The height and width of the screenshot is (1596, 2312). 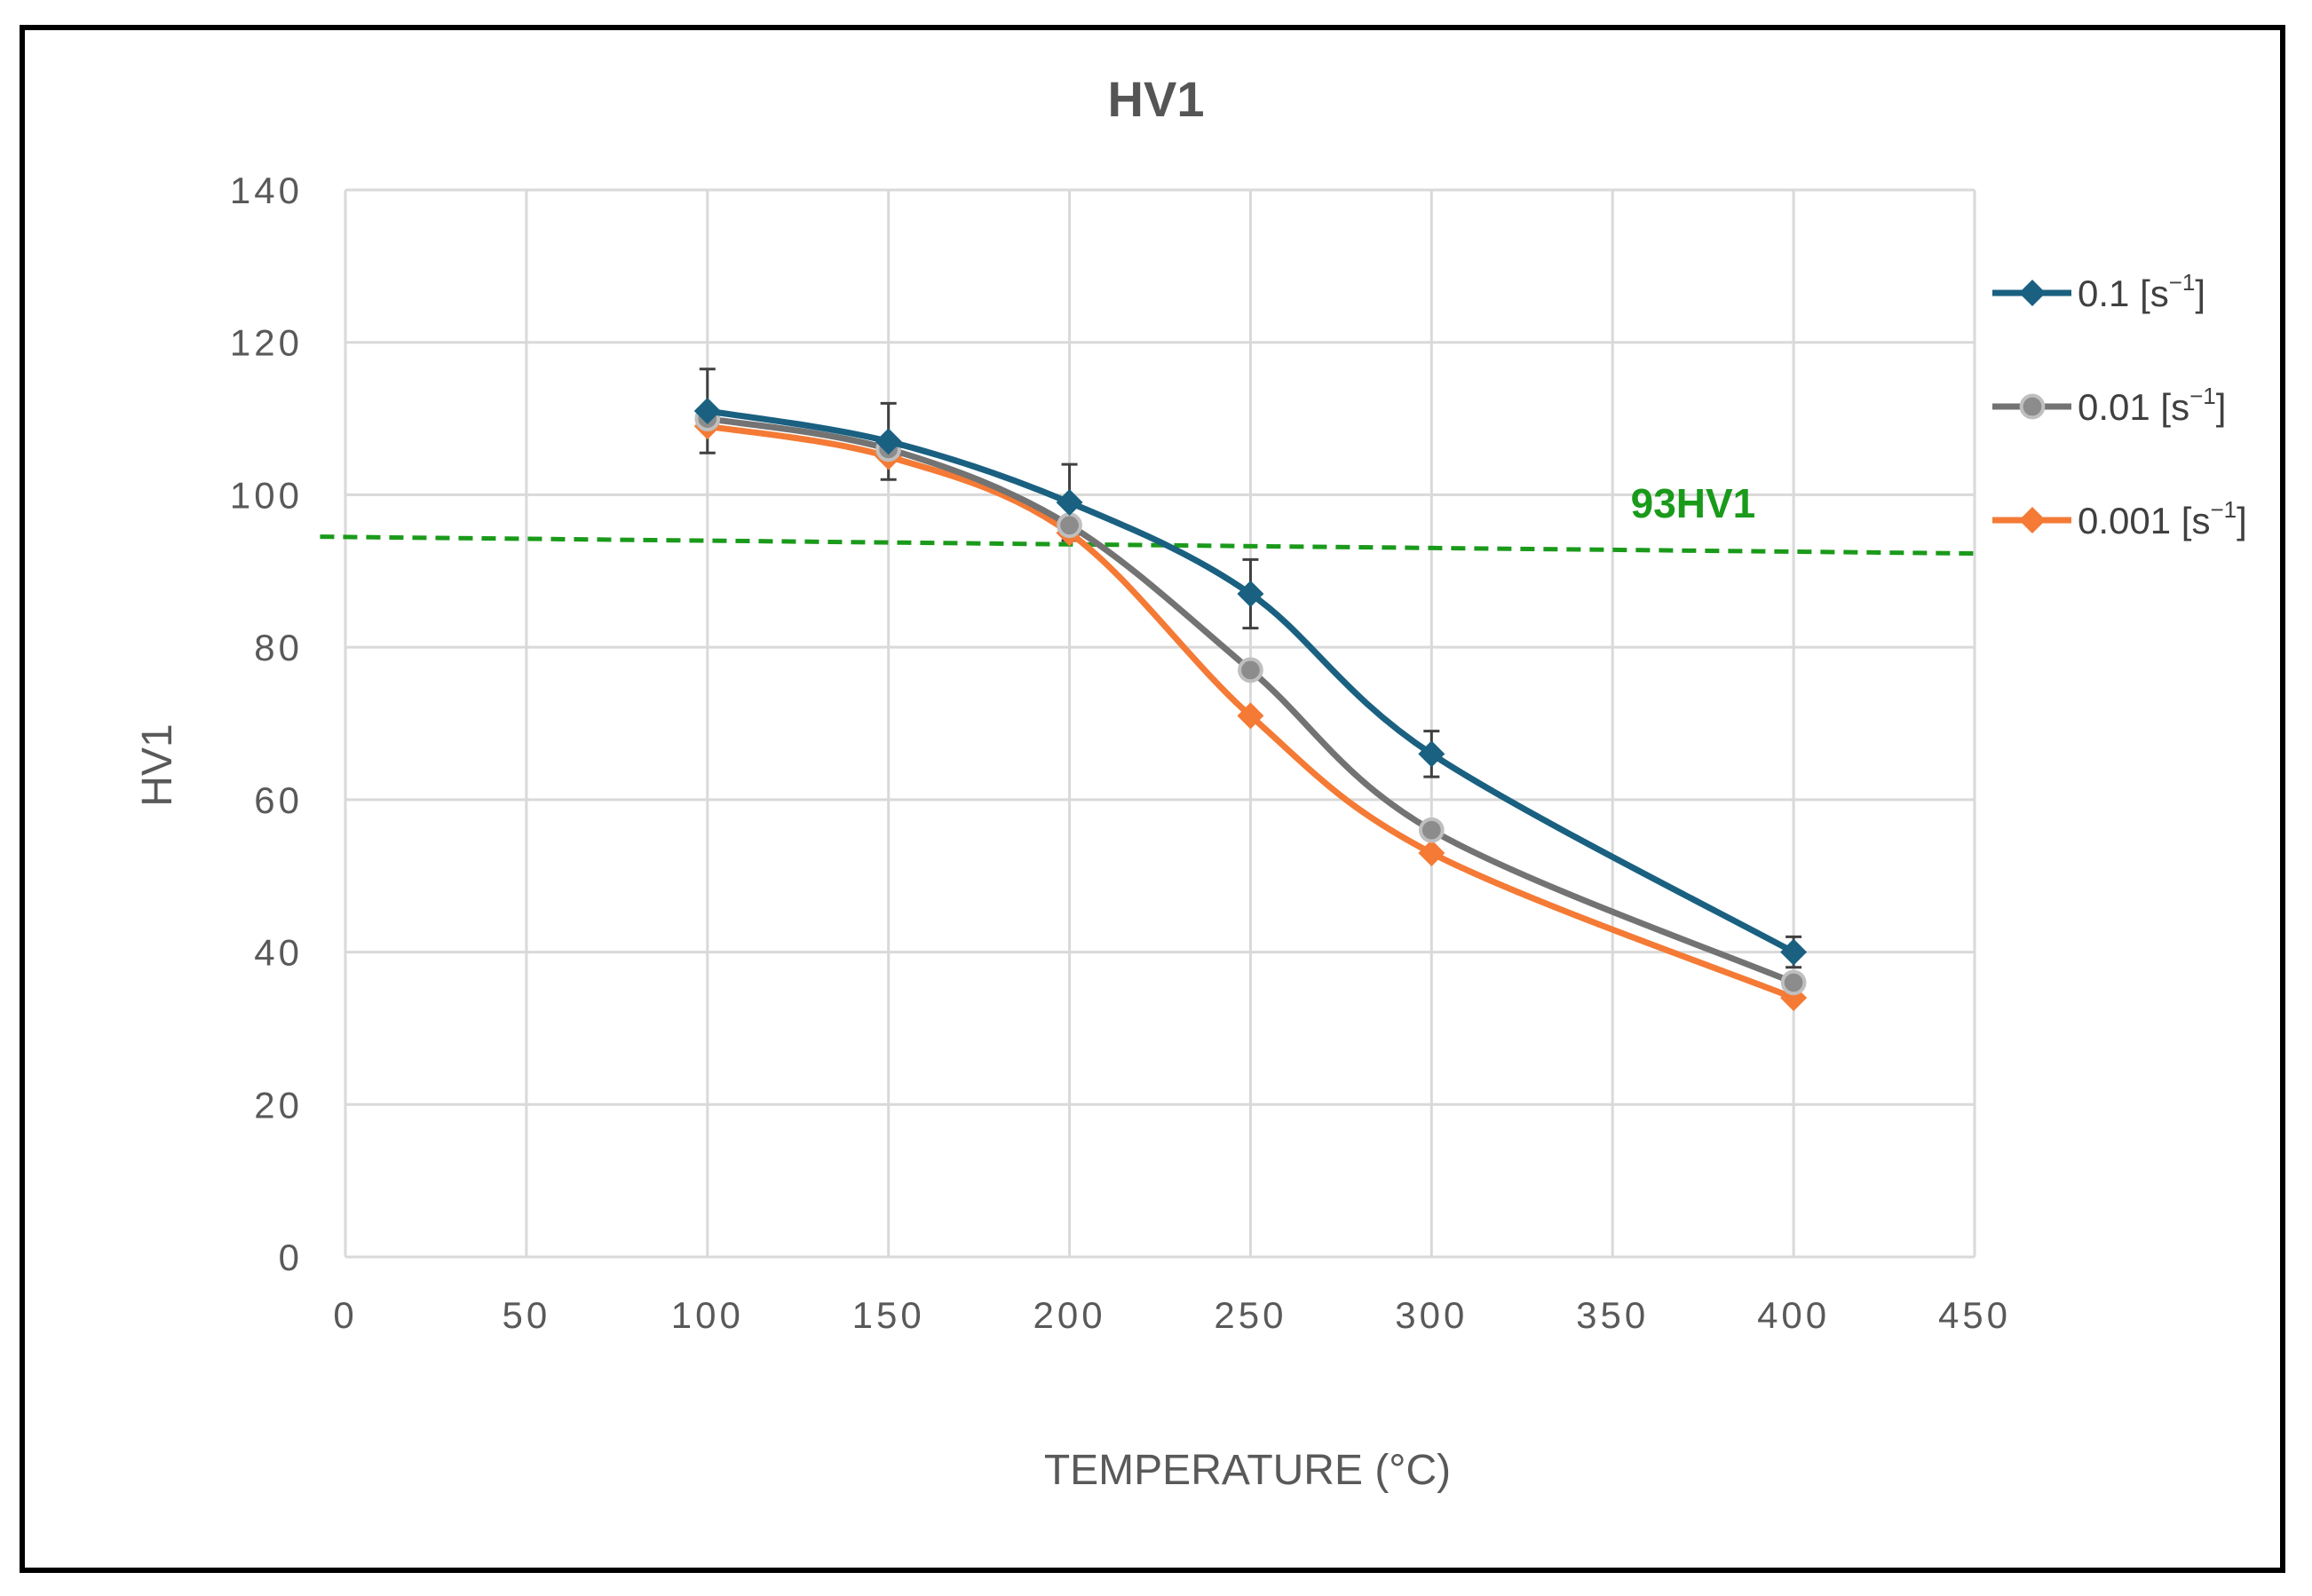 I want to click on x-tick-label: 100, so click(x=708, y=1315).